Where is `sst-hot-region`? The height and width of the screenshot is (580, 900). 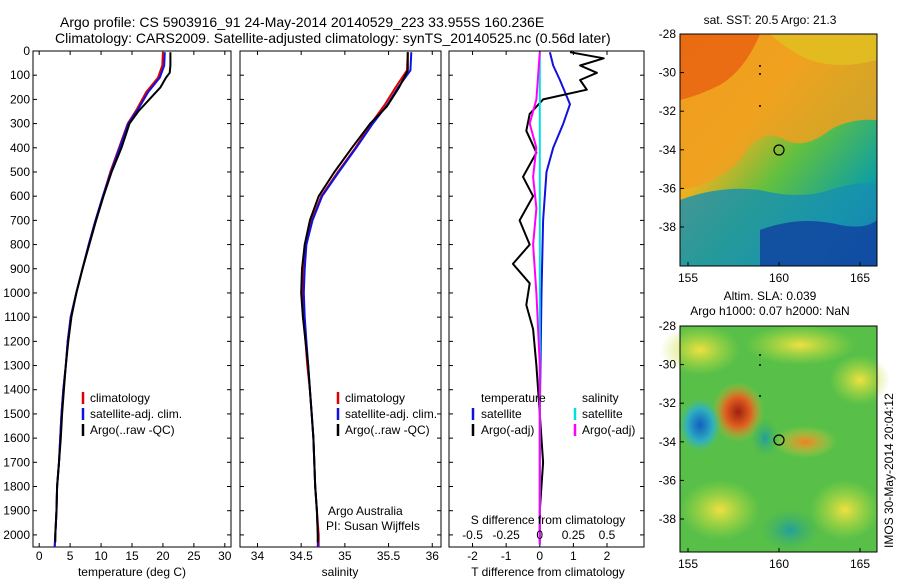 sst-hot-region is located at coordinates (720, 67).